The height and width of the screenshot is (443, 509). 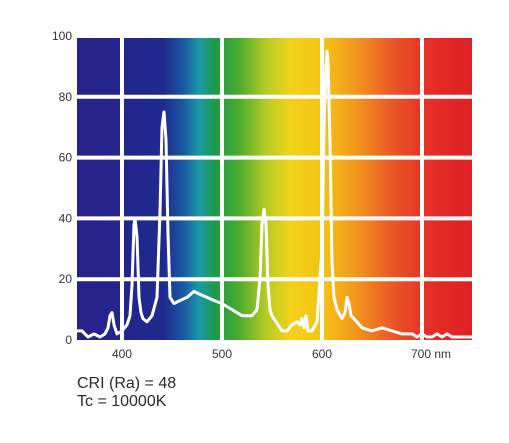 What do you see at coordinates (68, 340) in the screenshot?
I see `y-tick-label: 0` at bounding box center [68, 340].